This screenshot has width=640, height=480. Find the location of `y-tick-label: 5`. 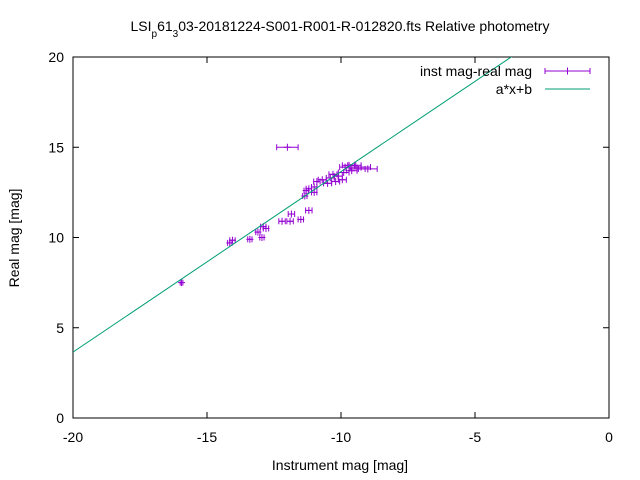

y-tick-label: 5 is located at coordinates (60, 328).